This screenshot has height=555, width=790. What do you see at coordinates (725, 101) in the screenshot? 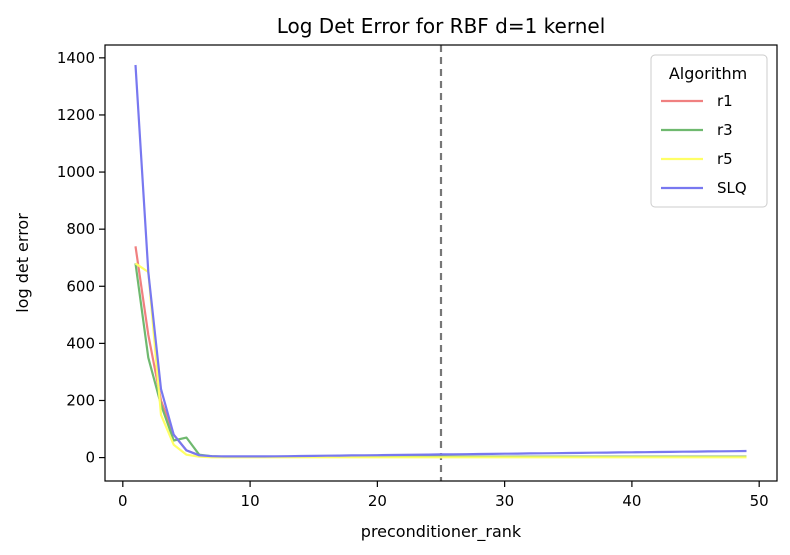
I see `legend-label: r1` at bounding box center [725, 101].